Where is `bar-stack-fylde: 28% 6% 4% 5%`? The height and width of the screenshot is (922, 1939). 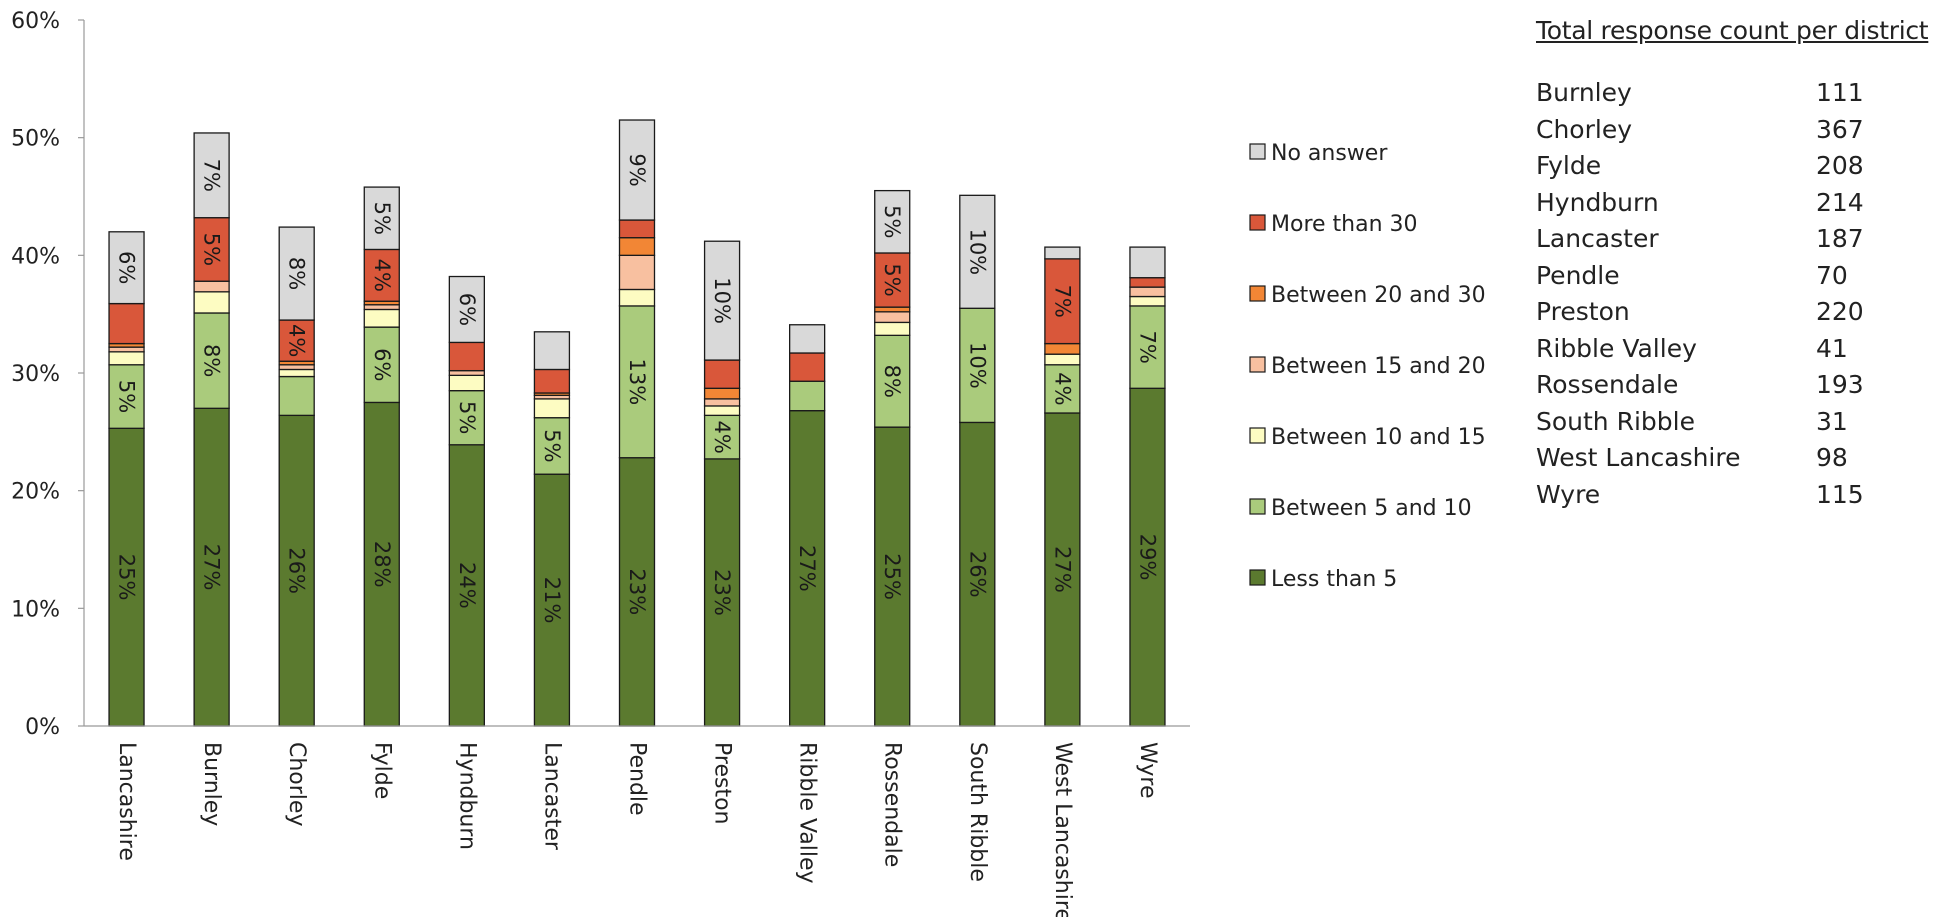
bar-stack-fylde: 28% 6% 4% 5% is located at coordinates (381, 456).